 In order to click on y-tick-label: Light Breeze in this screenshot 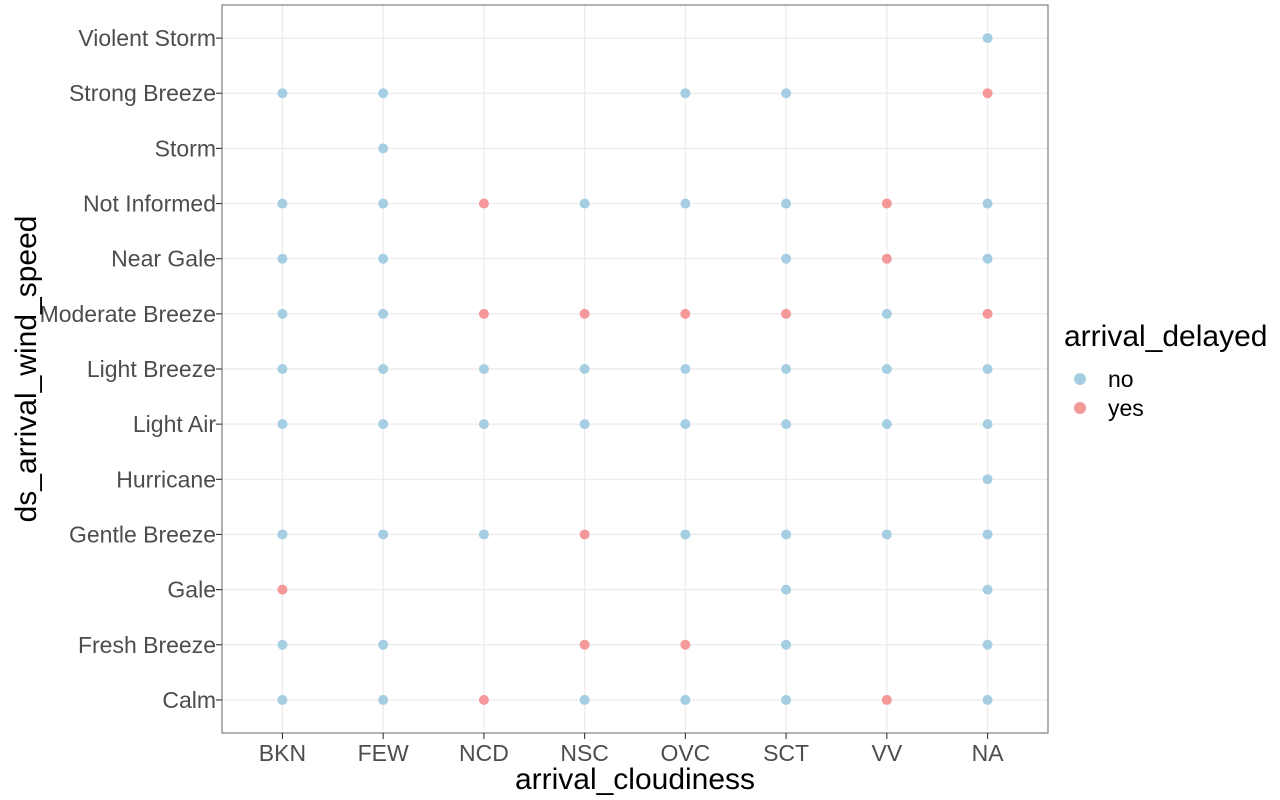, I will do `click(151, 369)`.